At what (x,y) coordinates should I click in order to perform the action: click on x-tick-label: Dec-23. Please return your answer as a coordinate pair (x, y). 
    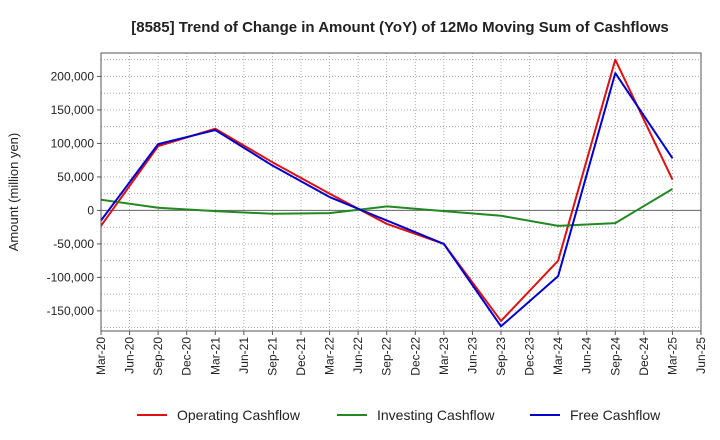
    Looking at the image, I should click on (530, 356).